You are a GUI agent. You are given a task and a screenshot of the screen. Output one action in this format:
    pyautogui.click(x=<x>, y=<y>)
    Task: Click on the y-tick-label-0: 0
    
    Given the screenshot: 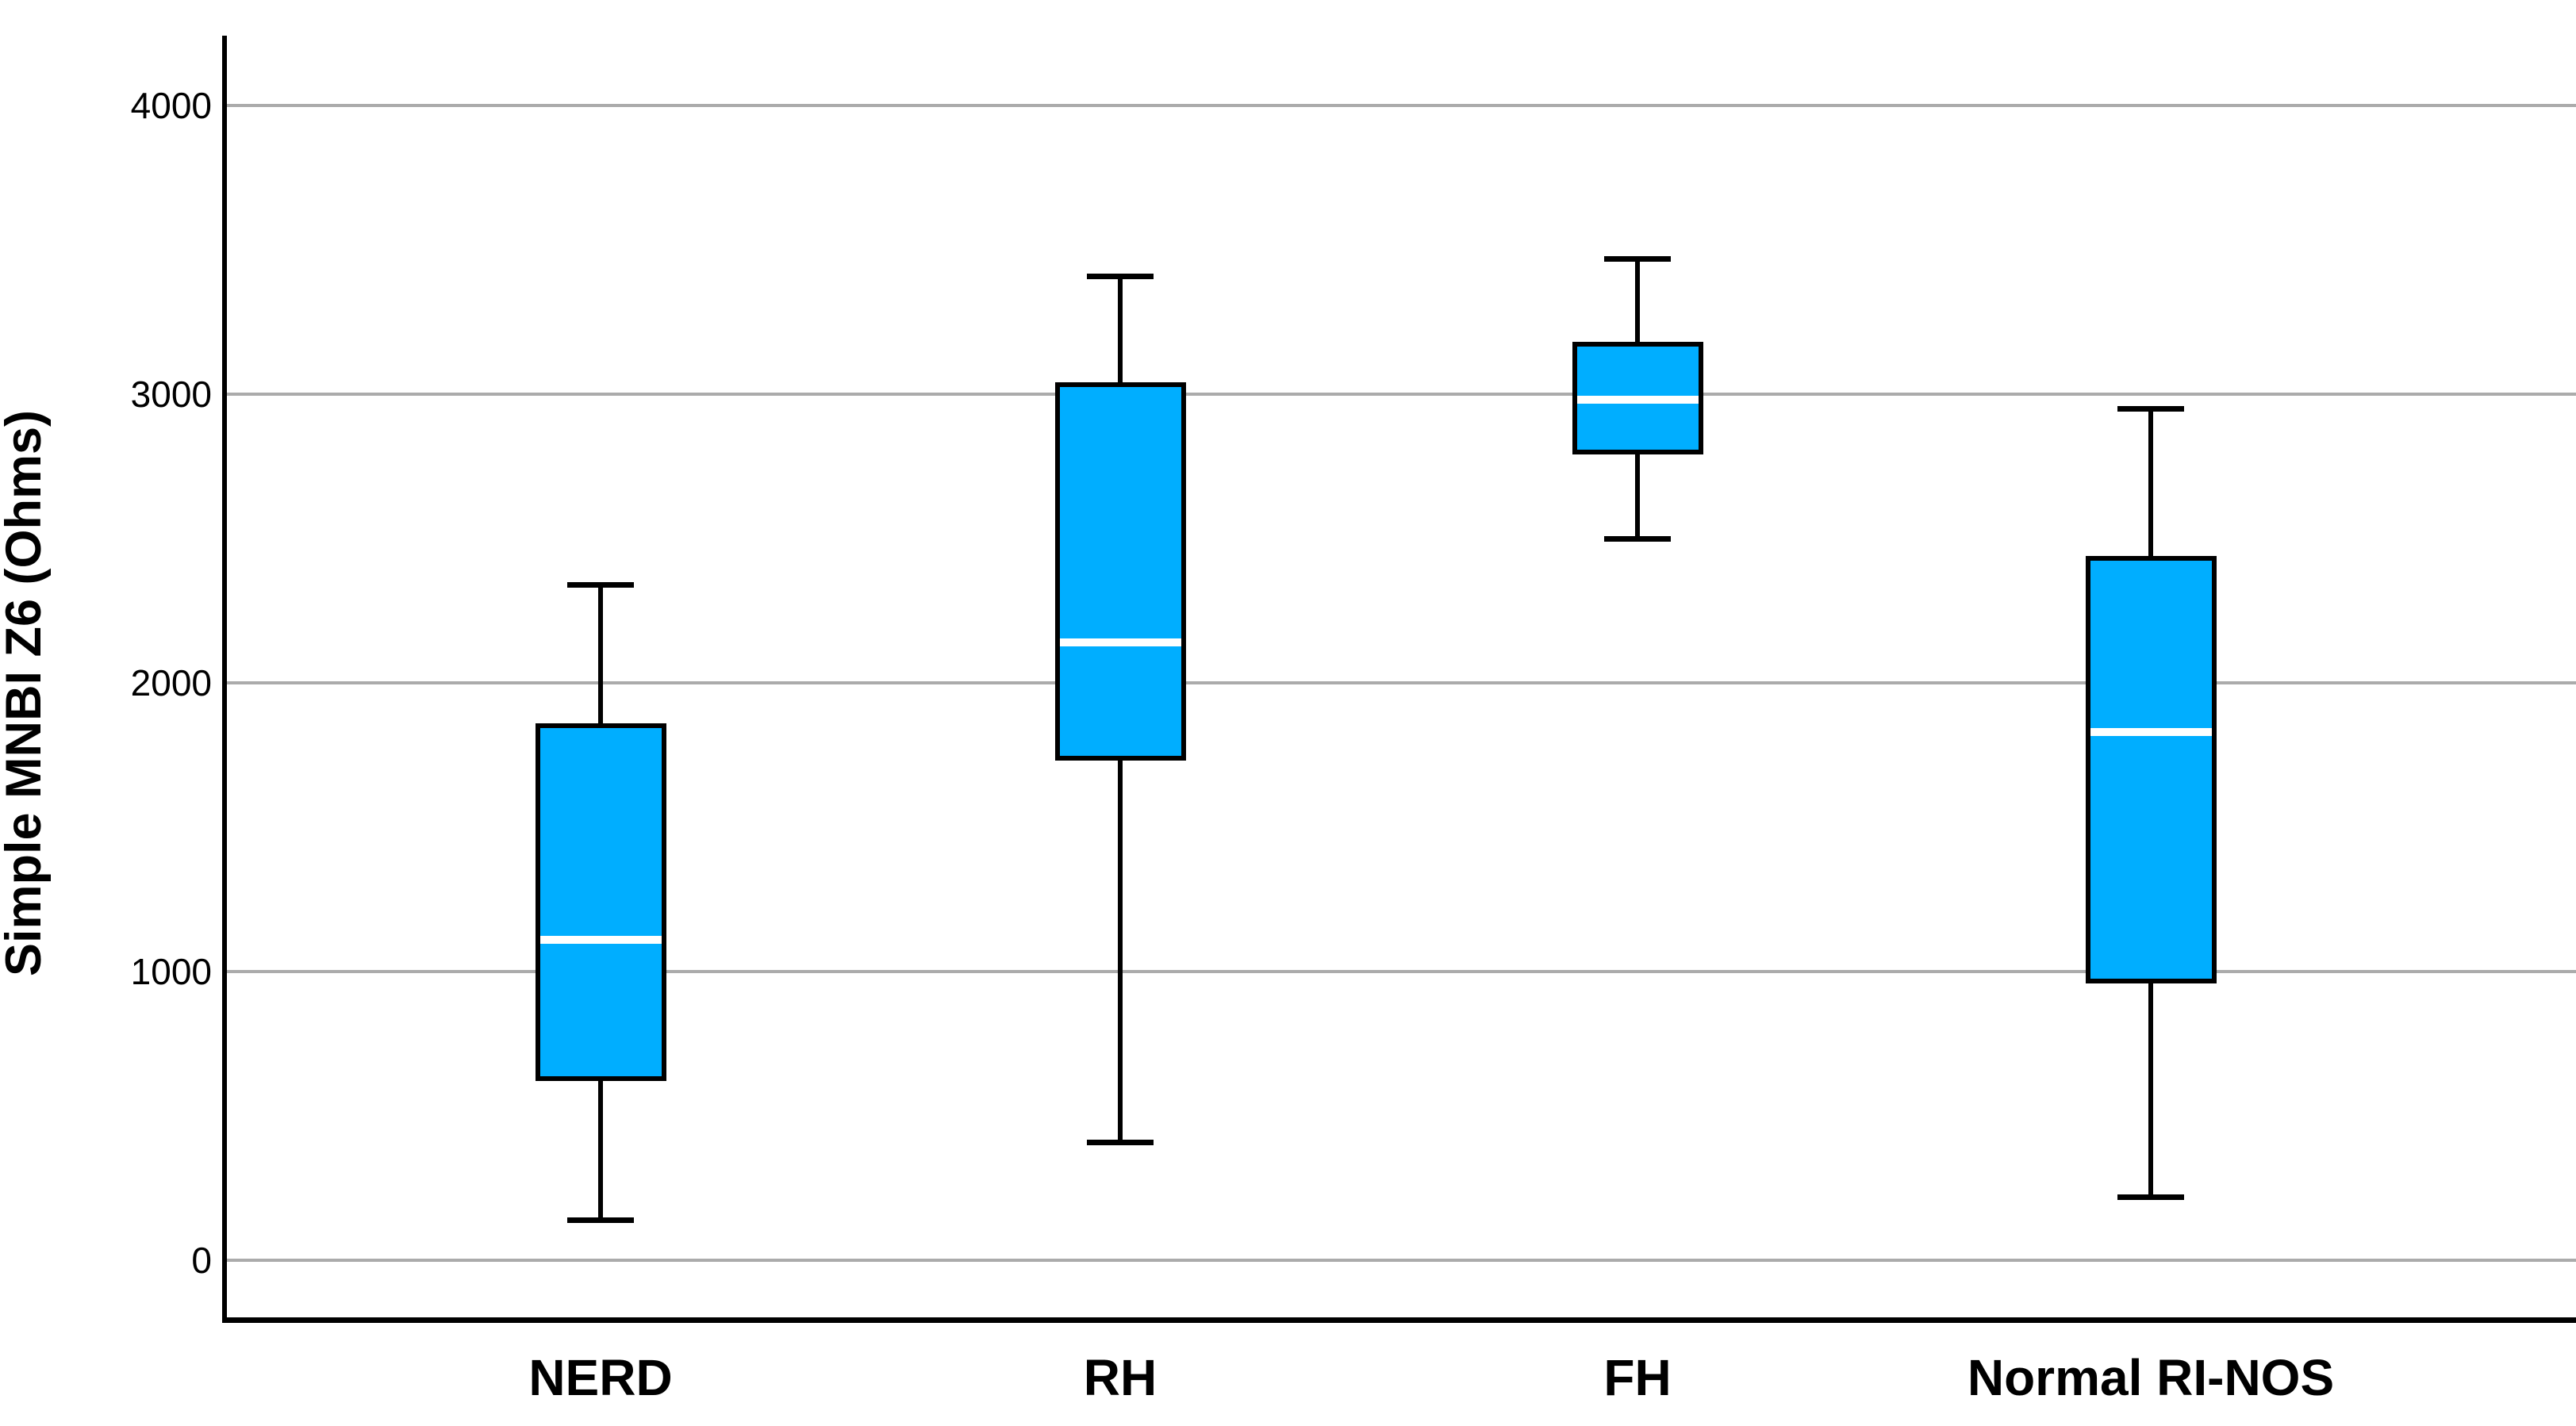 What is the action you would take?
    pyautogui.click(x=201, y=1260)
    